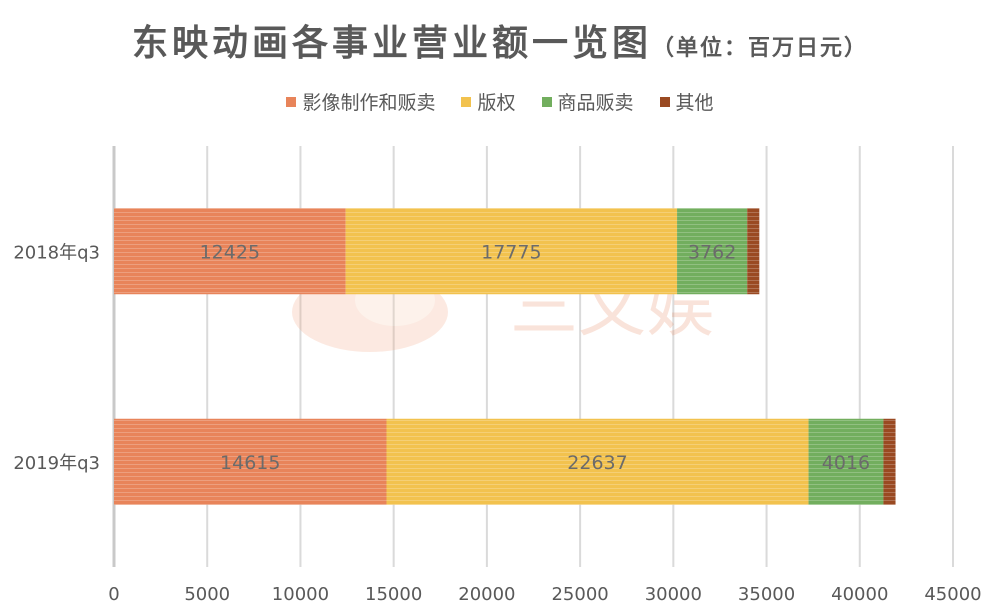  I want to click on data-label: 12425, so click(230, 252).